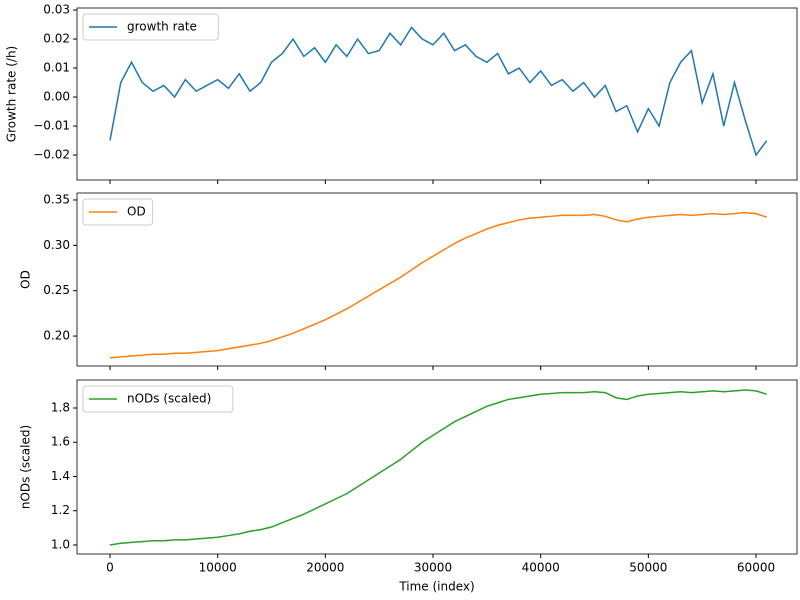 Image resolution: width=800 pixels, height=600 pixels. I want to click on y-axis-label: Growth rate (/h), so click(12, 94).